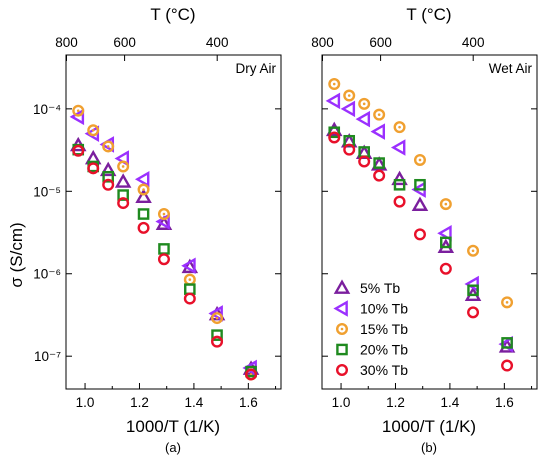 This screenshot has height=463, width=550. Describe the element at coordinates (47, 356) in the screenshot. I see `y-tick-label: 10⁻⁷` at that location.